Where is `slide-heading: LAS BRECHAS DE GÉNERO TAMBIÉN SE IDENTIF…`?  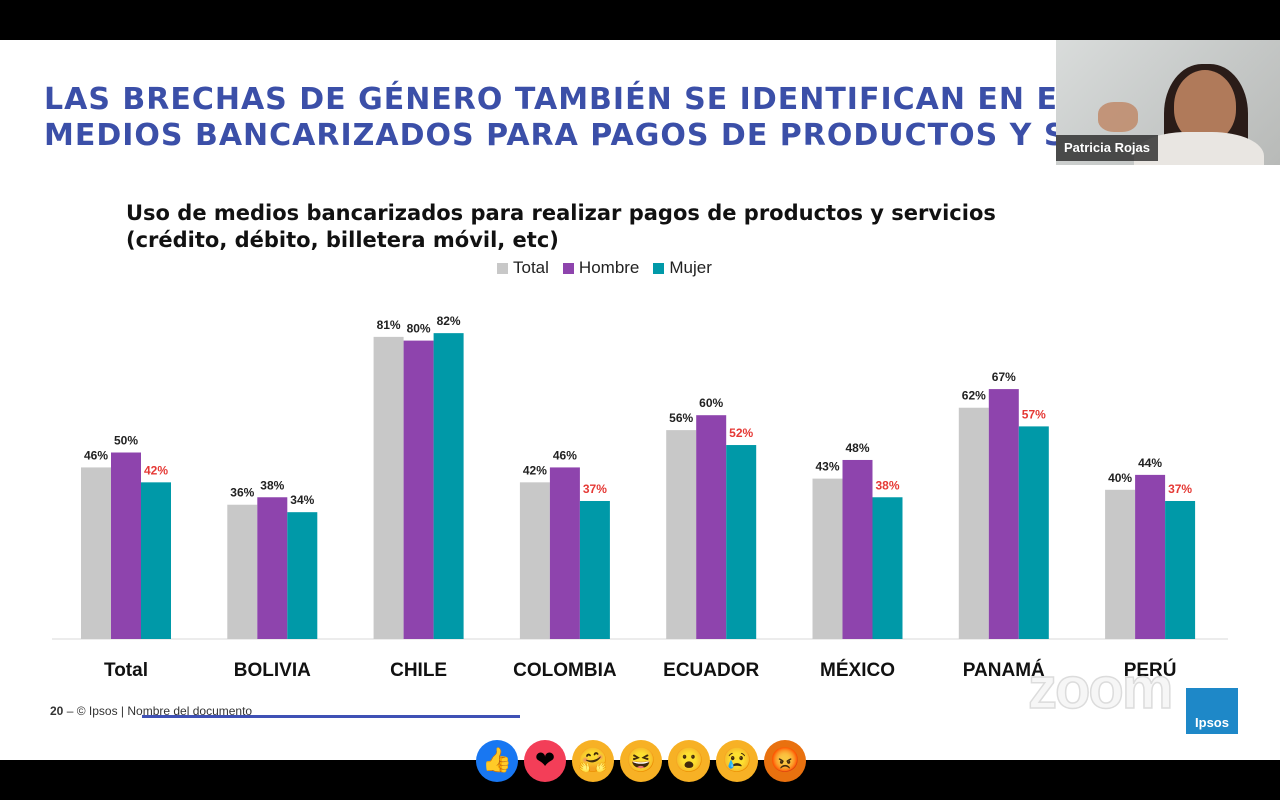
slide-heading: LAS BRECHAS DE GÉNERO TAMBIÉN SE IDENTIF… is located at coordinates (561, 118).